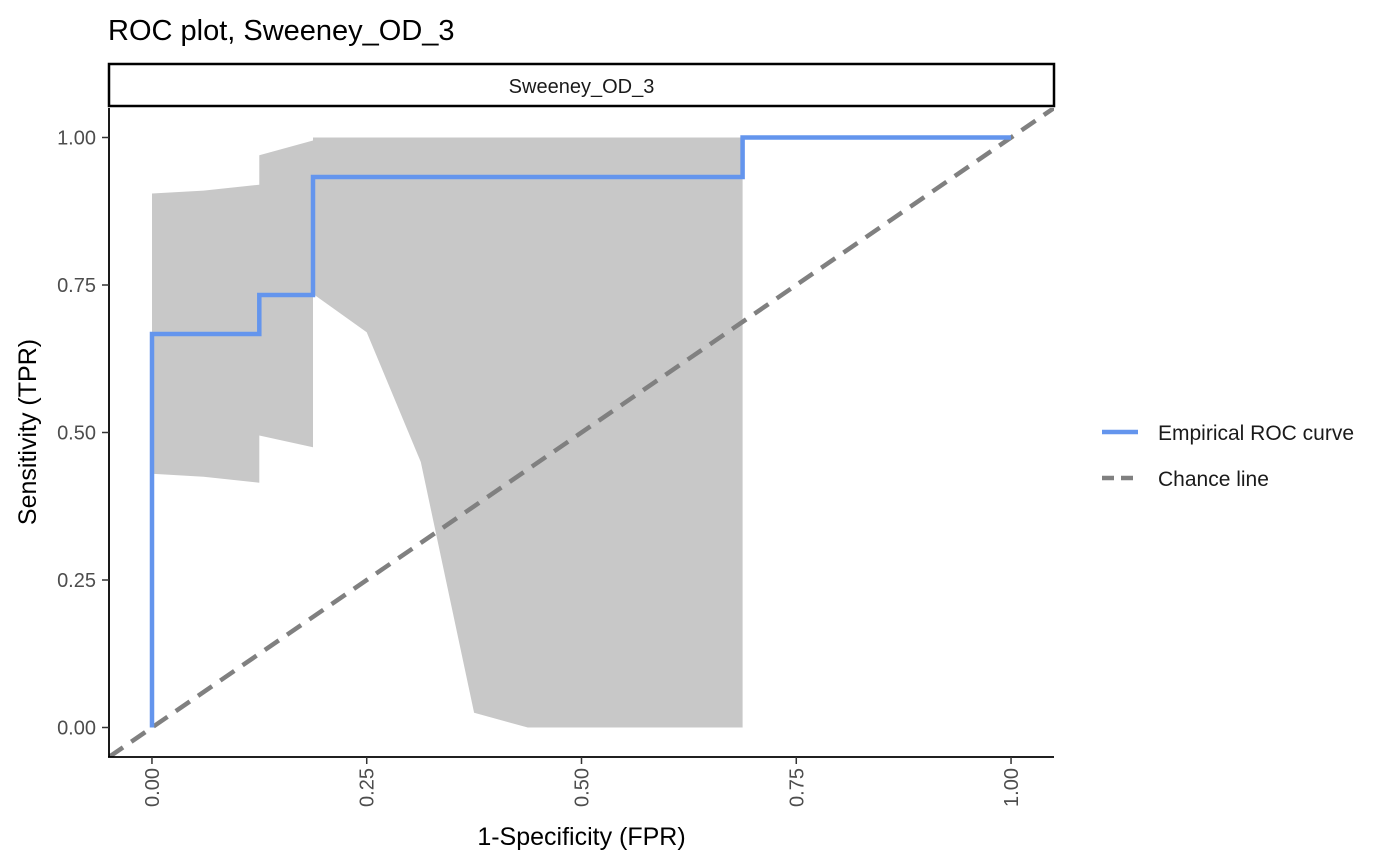 This screenshot has height=865, width=1400. Describe the element at coordinates (28, 432) in the screenshot. I see `y-axis-label: Sensitivity (TPR)` at that location.